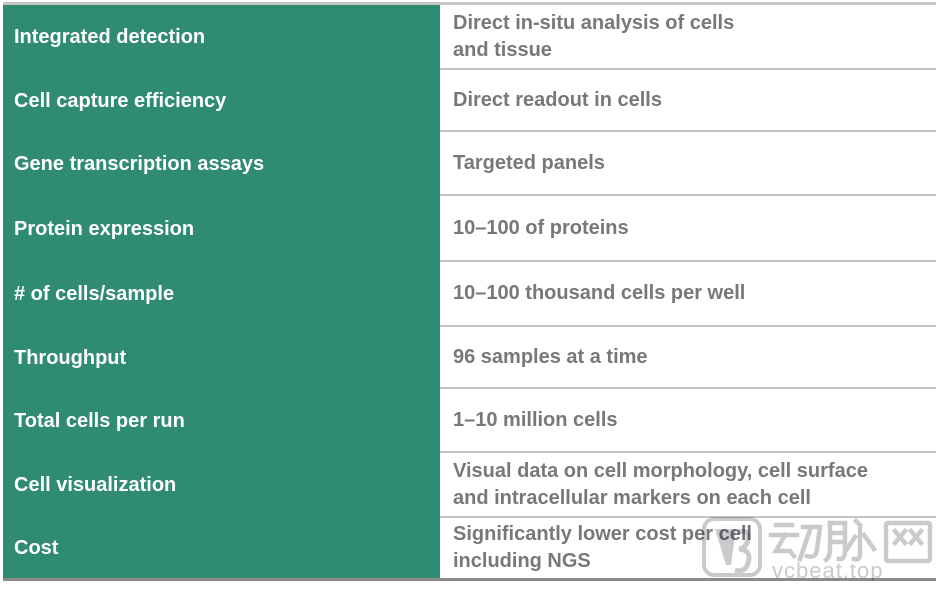  I want to click on feature-value-text: Direct readout in cells, so click(557, 99).